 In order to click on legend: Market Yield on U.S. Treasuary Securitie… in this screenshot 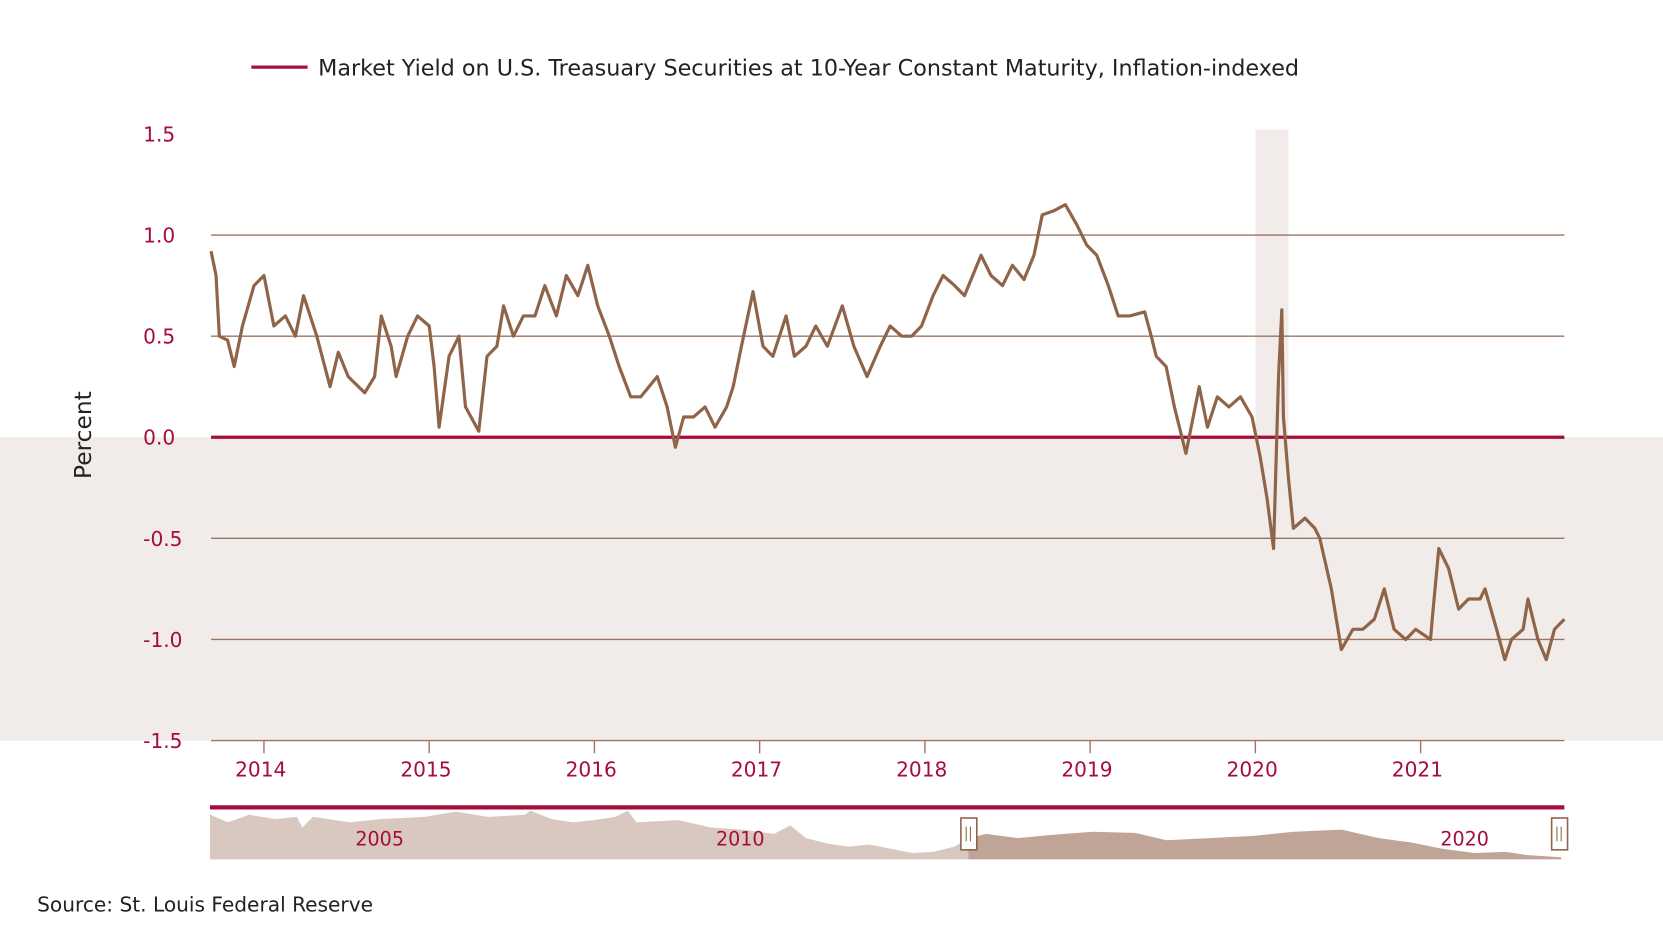, I will do `click(775, 69)`.